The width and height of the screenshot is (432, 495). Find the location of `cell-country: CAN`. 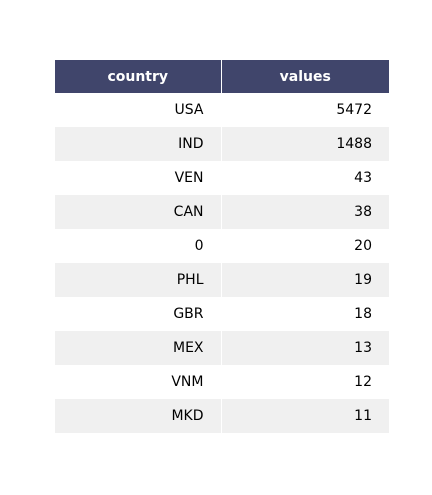

cell-country: CAN is located at coordinates (138, 212).